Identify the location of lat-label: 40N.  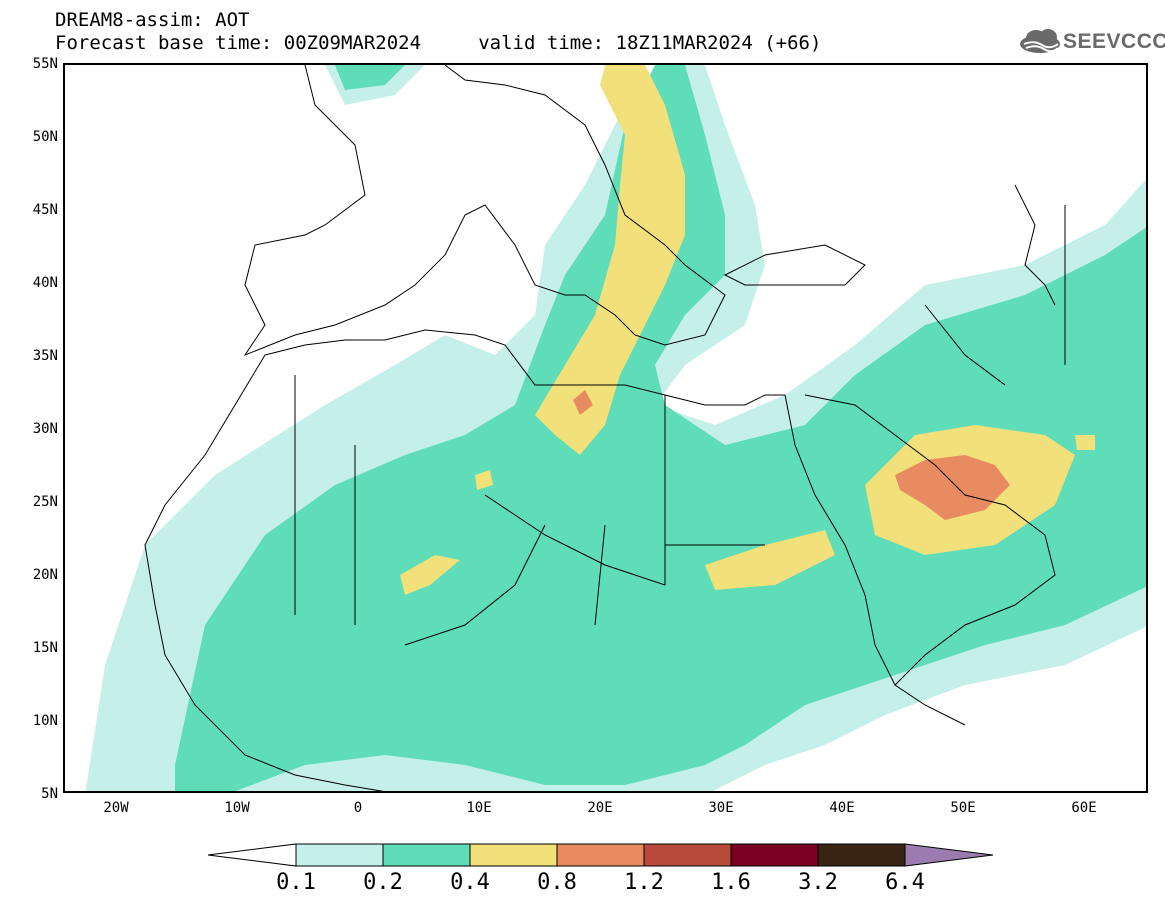
(45, 283).